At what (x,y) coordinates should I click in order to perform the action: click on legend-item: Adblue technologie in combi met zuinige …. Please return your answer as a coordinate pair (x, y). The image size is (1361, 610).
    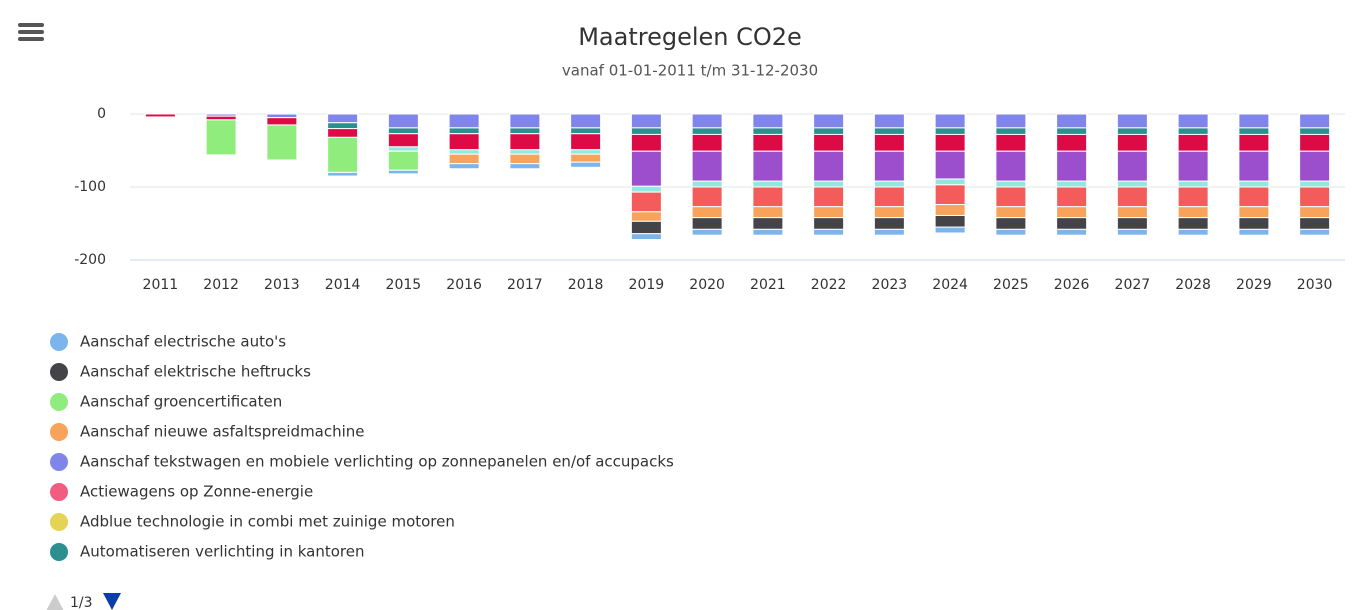
    Looking at the image, I should click on (252, 522).